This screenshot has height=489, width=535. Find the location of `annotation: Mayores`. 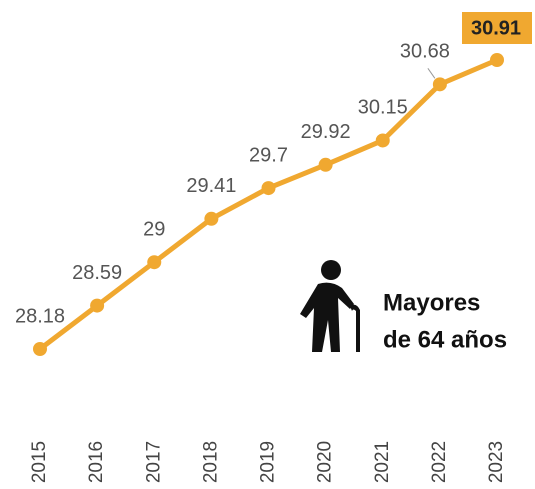

annotation: Mayores is located at coordinates (431, 302).